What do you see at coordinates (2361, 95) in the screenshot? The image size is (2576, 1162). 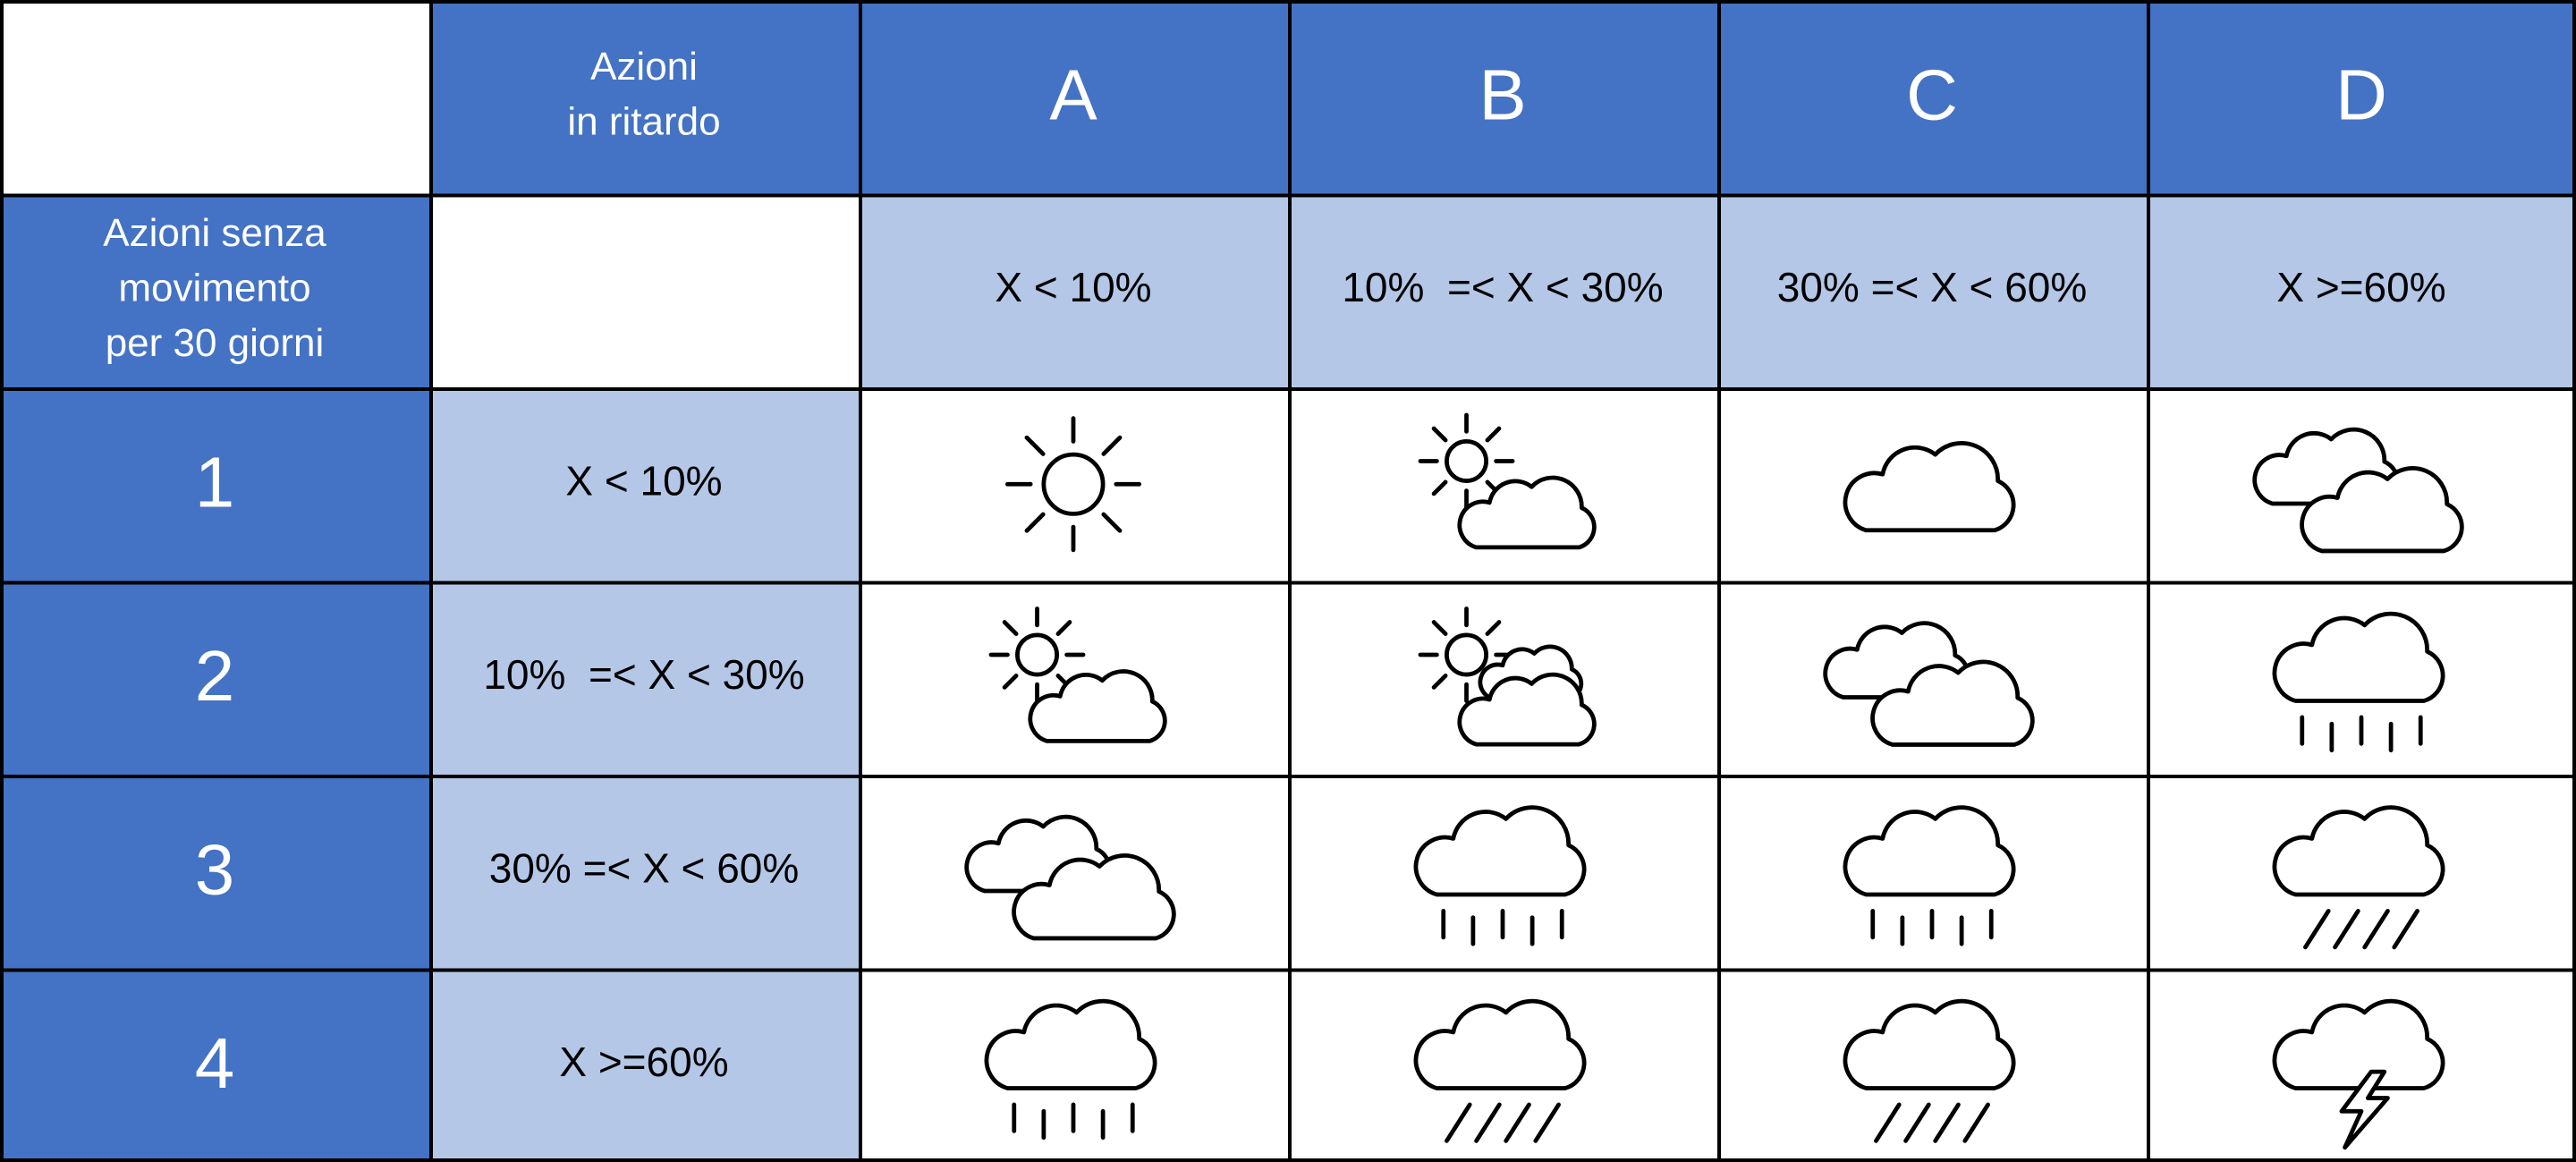 I see `column-label: D` at bounding box center [2361, 95].